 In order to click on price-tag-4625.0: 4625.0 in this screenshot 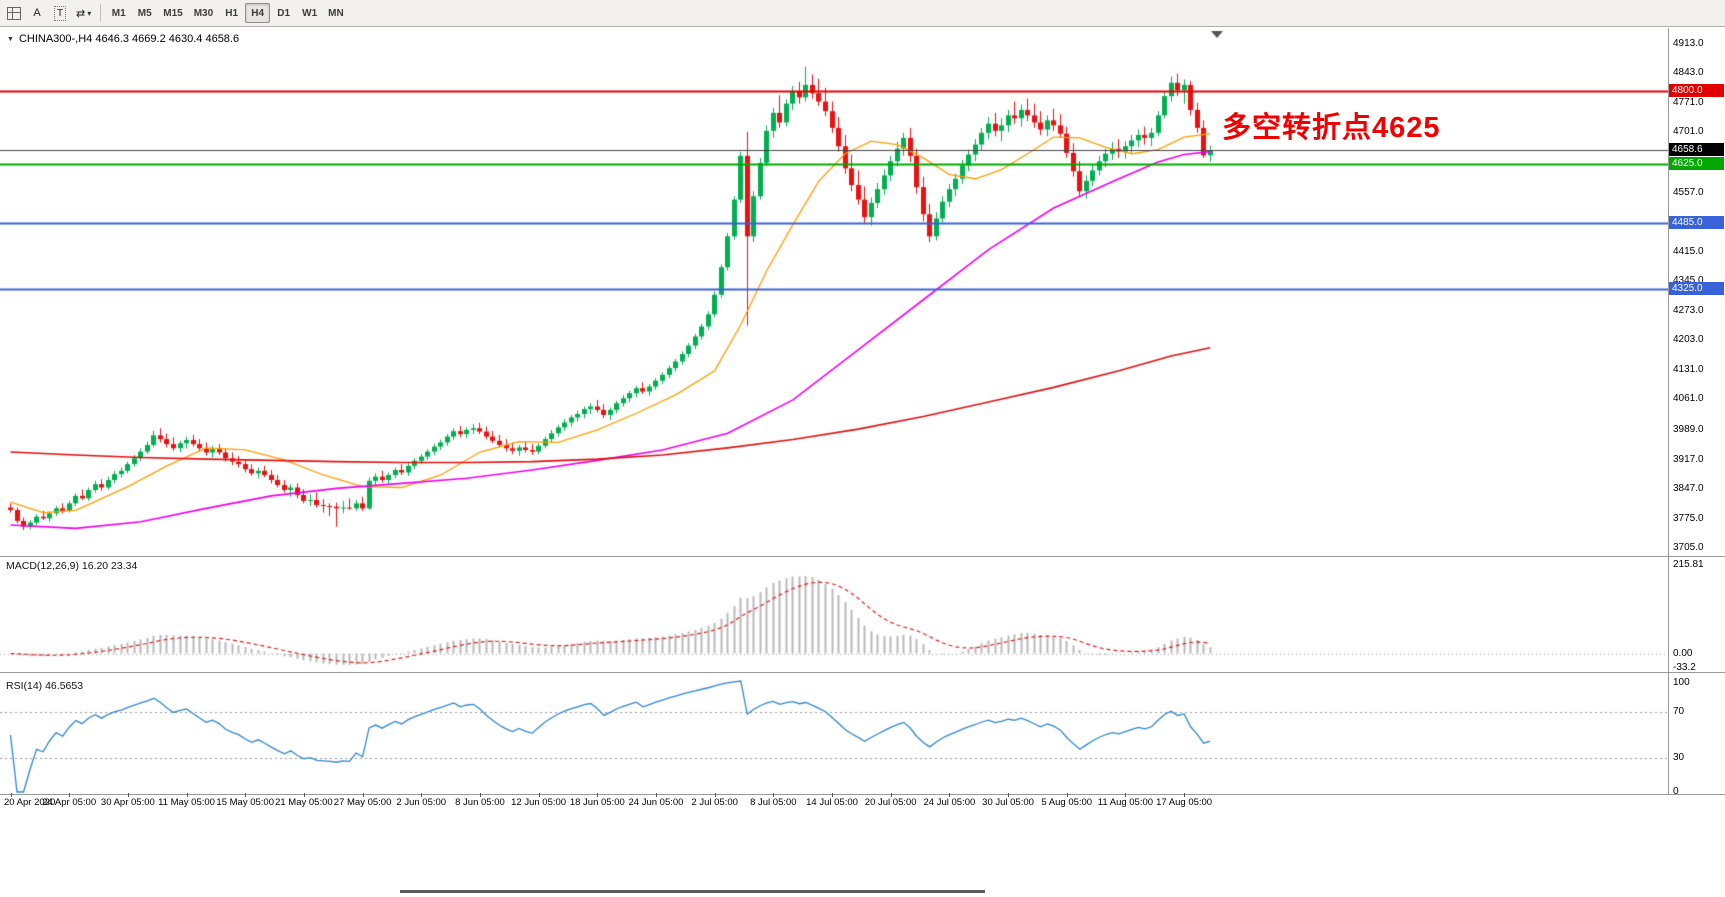, I will do `click(1696, 164)`.